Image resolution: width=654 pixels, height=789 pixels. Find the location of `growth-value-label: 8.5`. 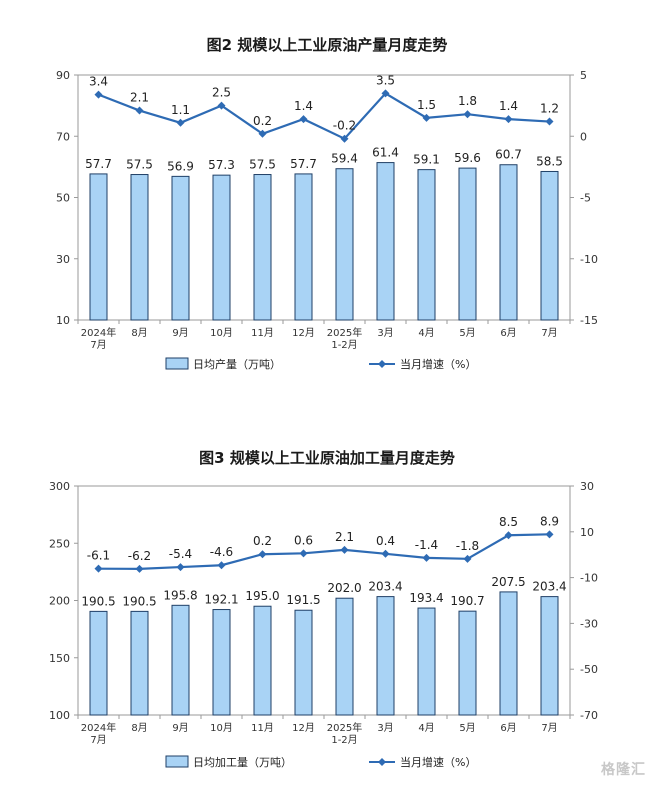

growth-value-label: 8.5 is located at coordinates (508, 522).